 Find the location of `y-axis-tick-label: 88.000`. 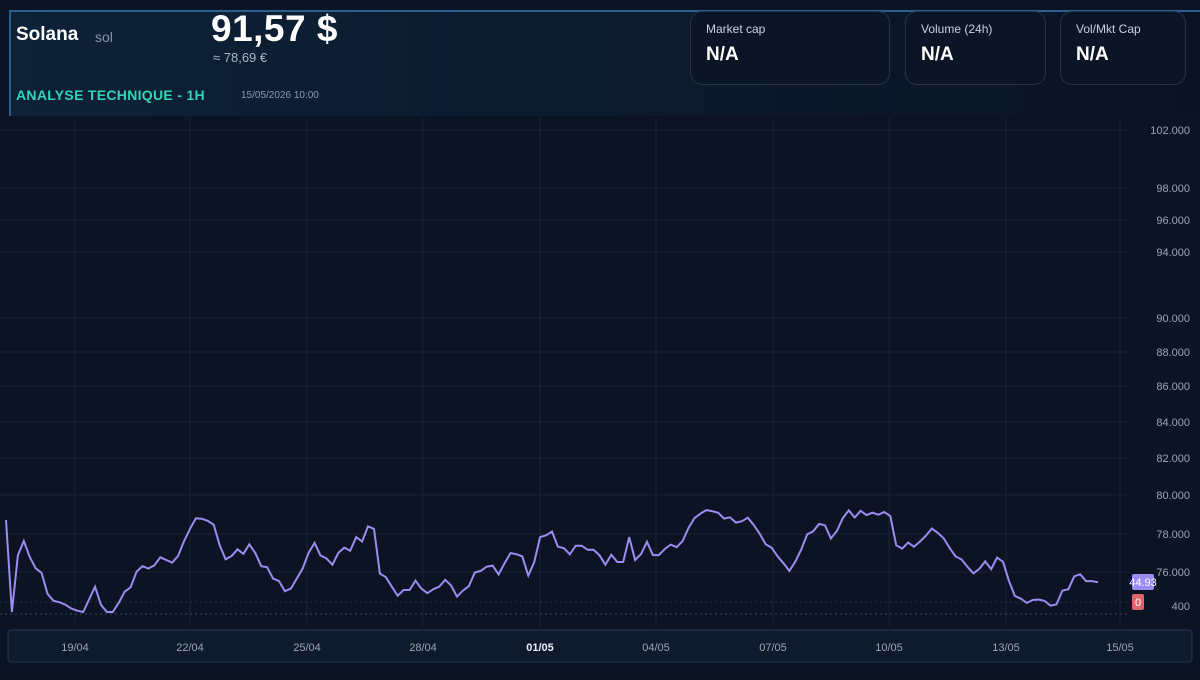

y-axis-tick-label: 88.000 is located at coordinates (1173, 353).